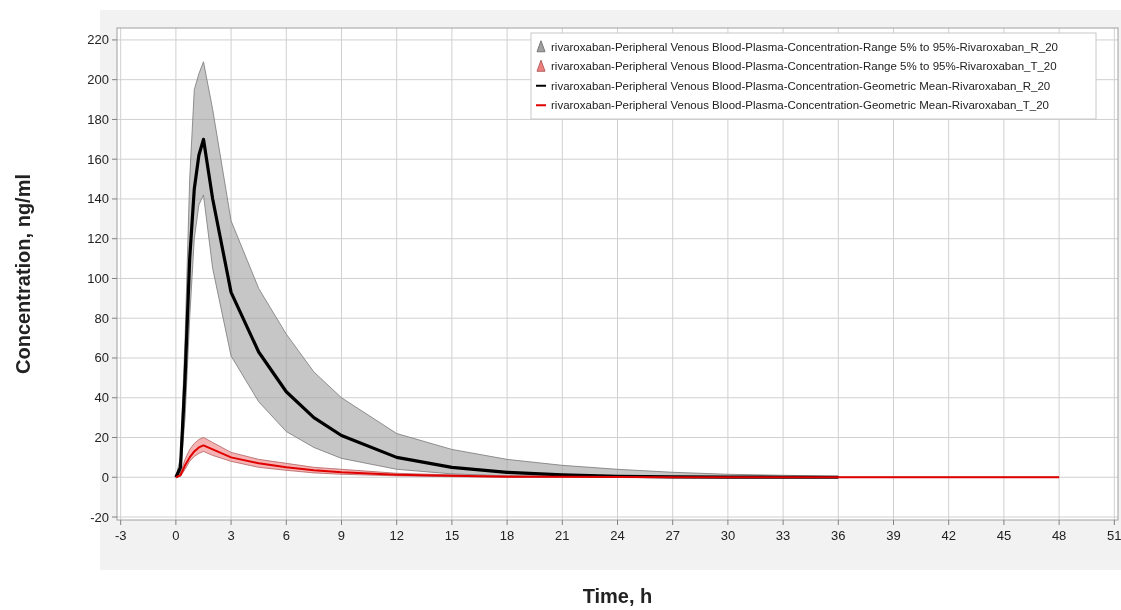 The width and height of the screenshot is (1121, 610). I want to click on x-tick-label: 3, so click(231, 535).